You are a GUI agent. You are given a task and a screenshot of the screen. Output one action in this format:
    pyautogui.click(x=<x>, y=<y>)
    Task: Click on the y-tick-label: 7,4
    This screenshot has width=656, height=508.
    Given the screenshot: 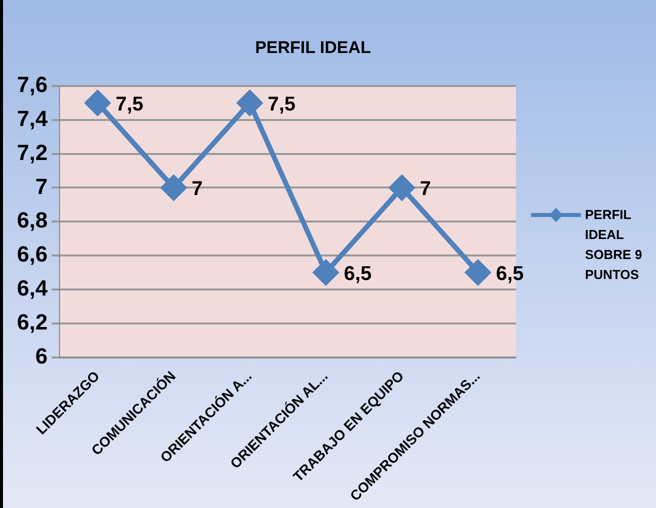 What is the action you would take?
    pyautogui.click(x=32, y=118)
    